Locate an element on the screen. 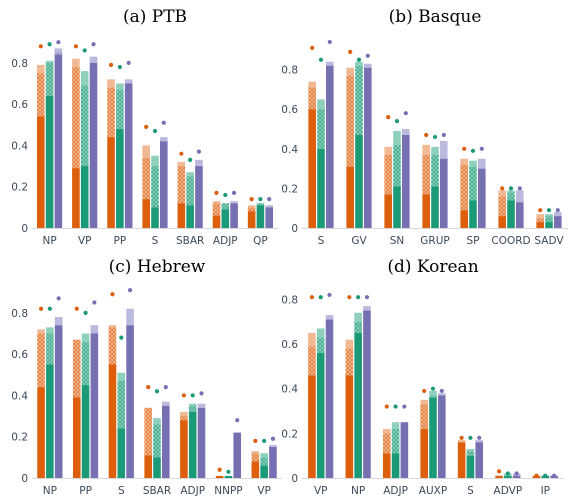 The height and width of the screenshot is (499, 573). bar-group-coord-orange is located at coordinates (502, 207).